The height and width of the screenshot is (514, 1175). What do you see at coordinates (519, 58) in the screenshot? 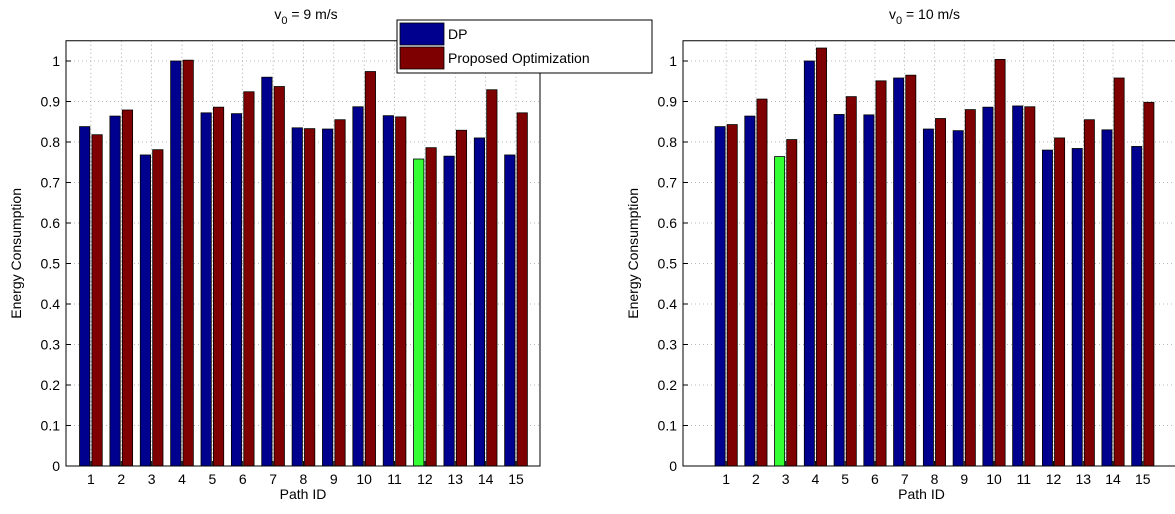
I see `legend-label: Proposed Optimization` at bounding box center [519, 58].